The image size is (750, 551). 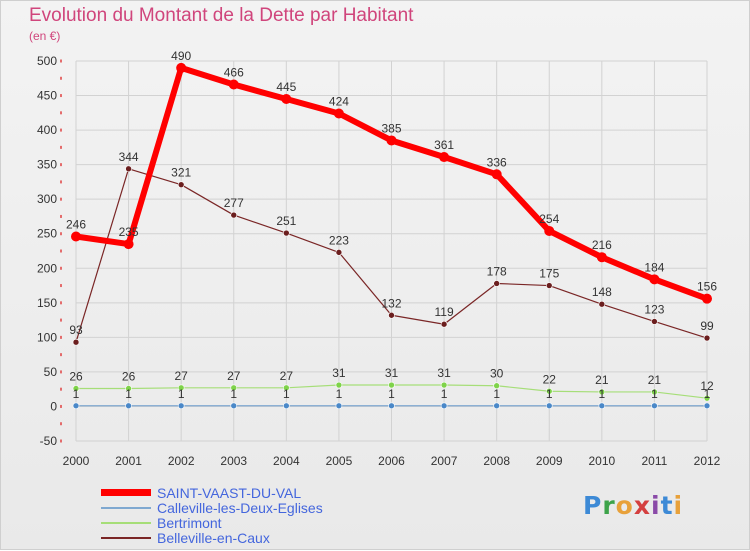 I want to click on y-tick-label: 150, so click(x=47, y=303).